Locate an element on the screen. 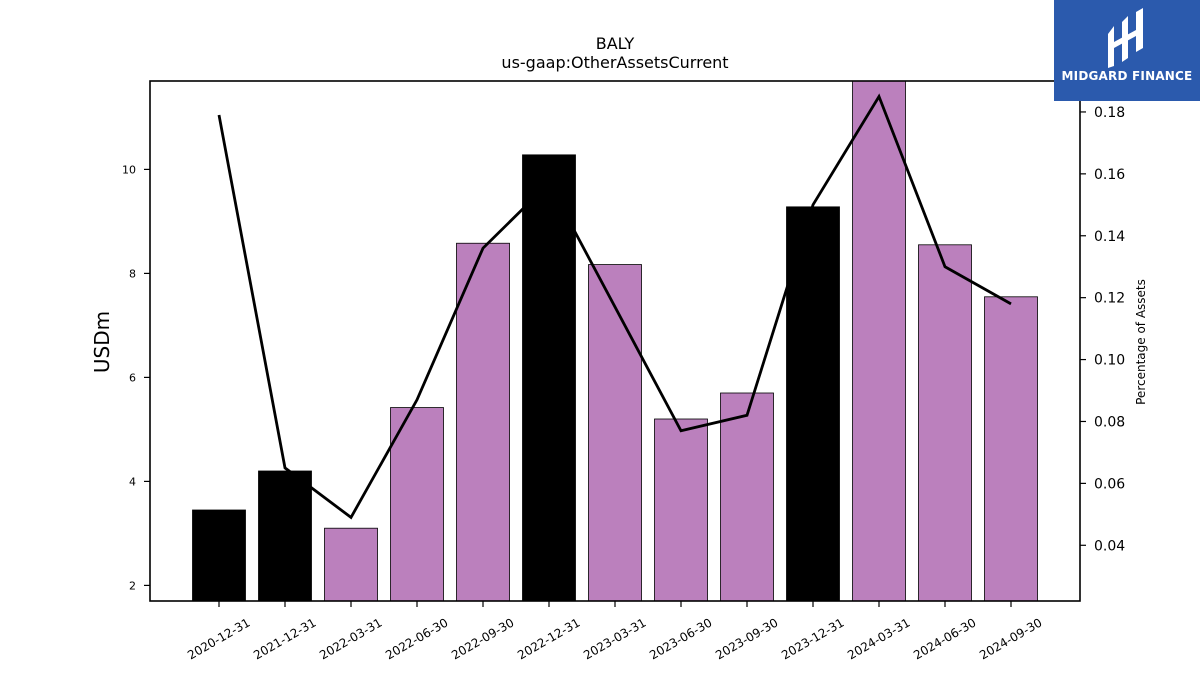  x-tick-label-2022-09-30: 2022-09-30 is located at coordinates (482, 638).